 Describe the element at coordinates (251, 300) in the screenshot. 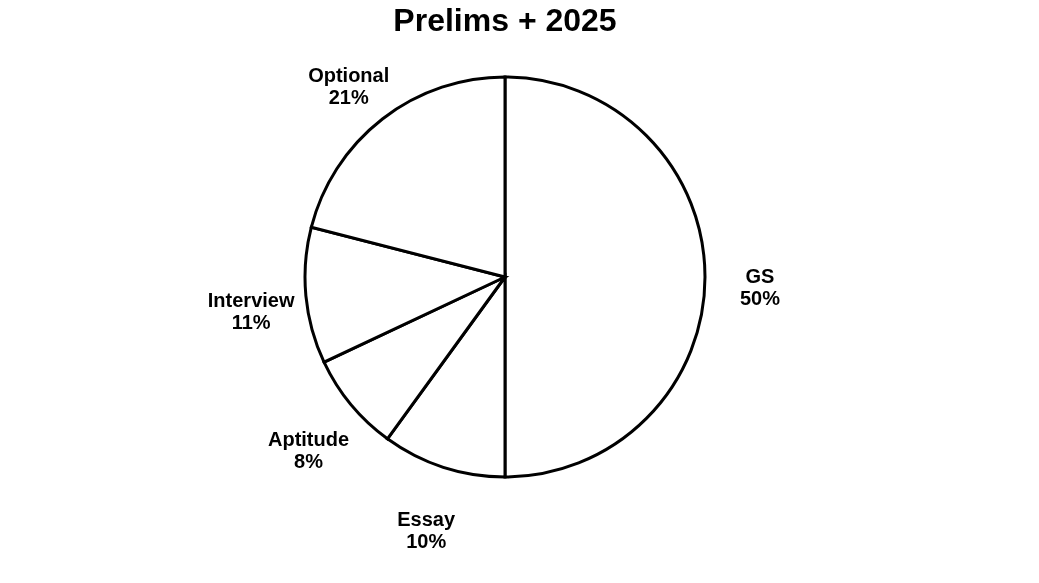

I see `slice-label: Interview` at that location.